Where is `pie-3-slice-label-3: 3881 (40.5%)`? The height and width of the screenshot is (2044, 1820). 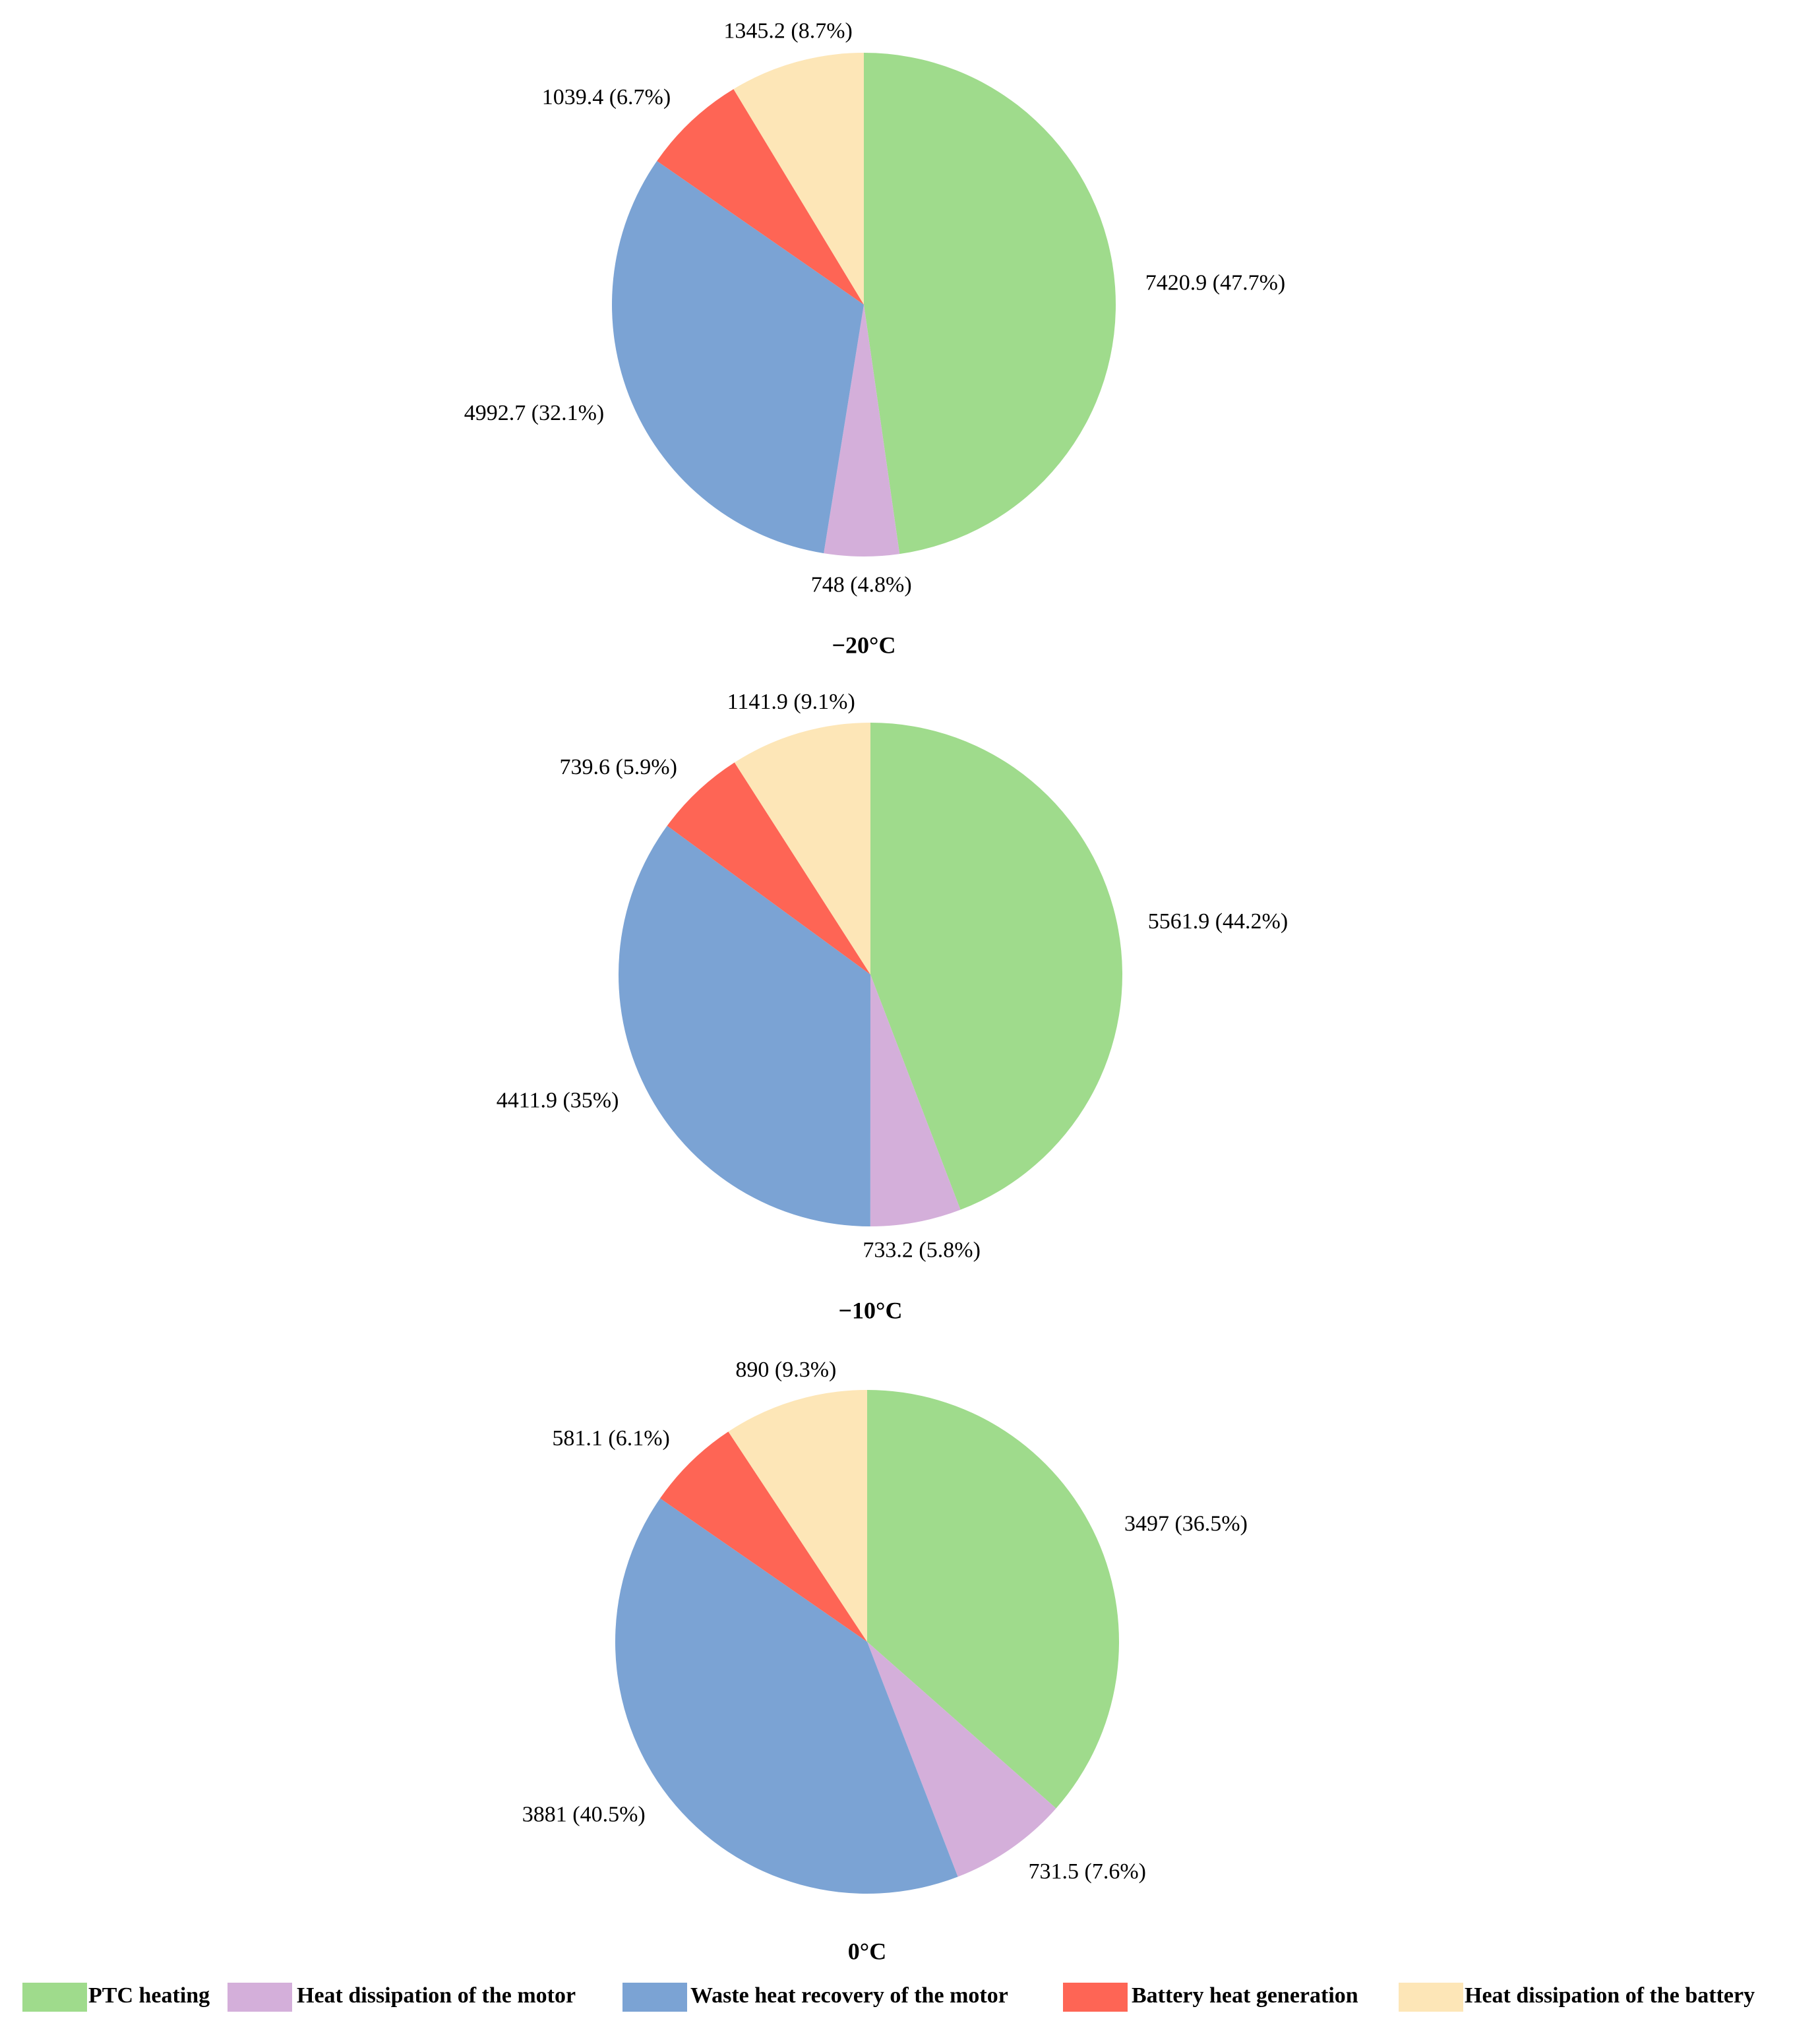
pie-3-slice-label-3: 3881 (40.5%) is located at coordinates (584, 1814).